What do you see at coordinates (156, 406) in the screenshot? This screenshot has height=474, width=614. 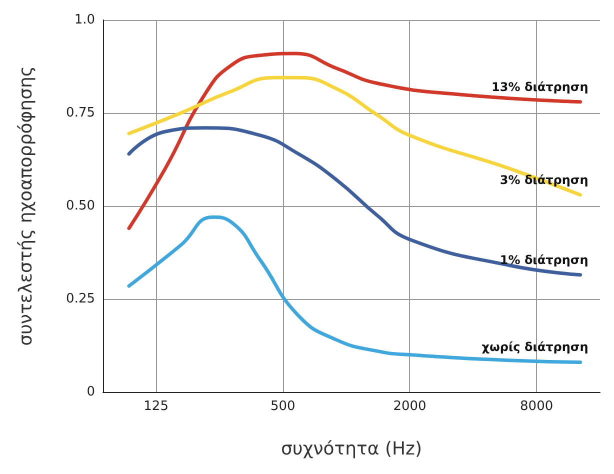 I see `x-tick-label: 125` at bounding box center [156, 406].